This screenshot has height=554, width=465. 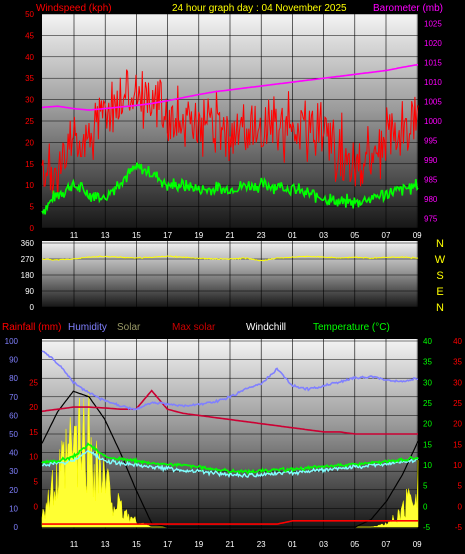 I want to click on temperature-outer-tick-label: 40, so click(x=457, y=341).